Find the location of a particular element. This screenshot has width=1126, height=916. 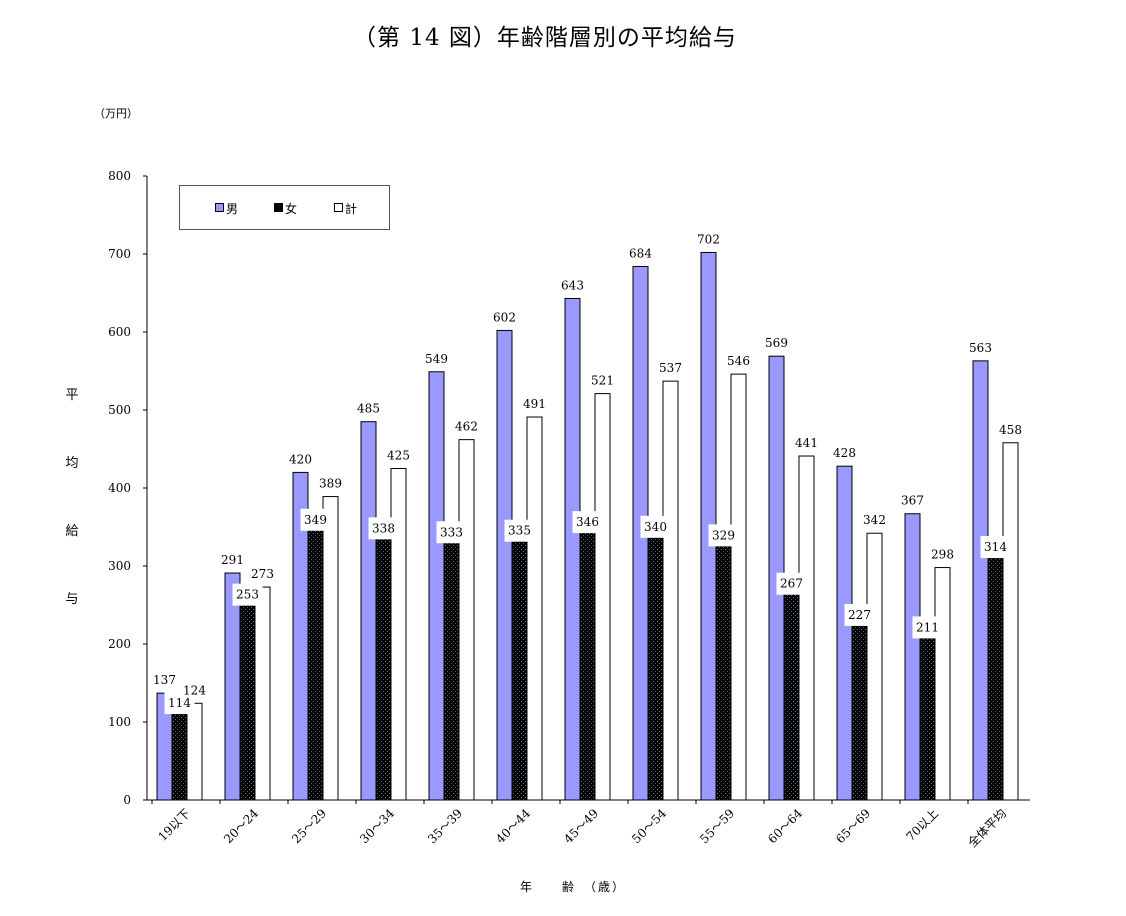

data-label-male: 702 is located at coordinates (708, 239).